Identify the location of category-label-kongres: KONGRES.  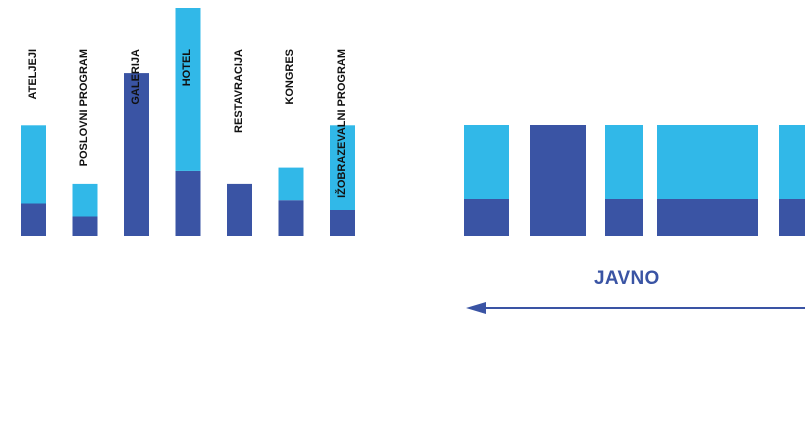
(290, 77).